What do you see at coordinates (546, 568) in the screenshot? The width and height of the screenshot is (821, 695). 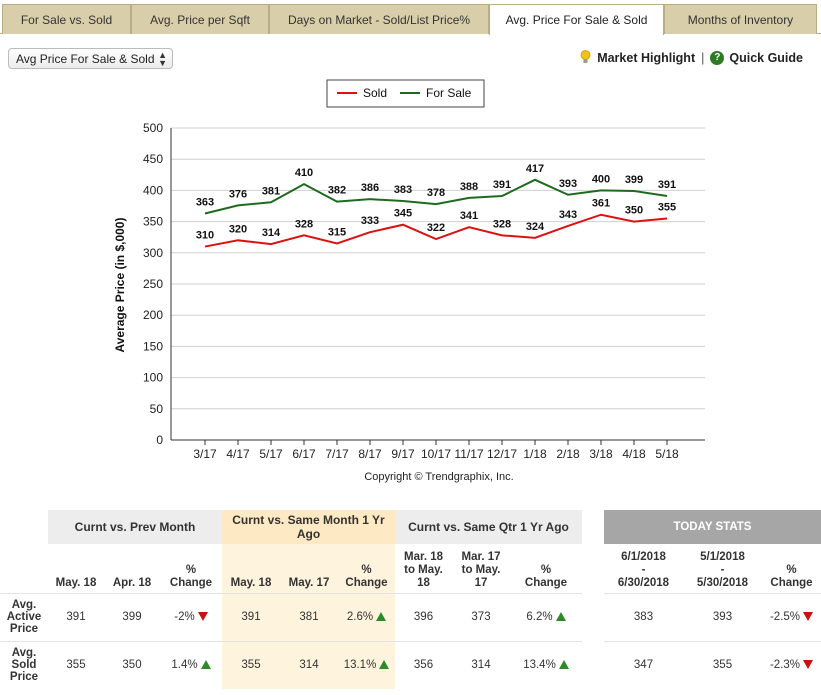 I see `col-pct-change-3: % Change` at bounding box center [546, 568].